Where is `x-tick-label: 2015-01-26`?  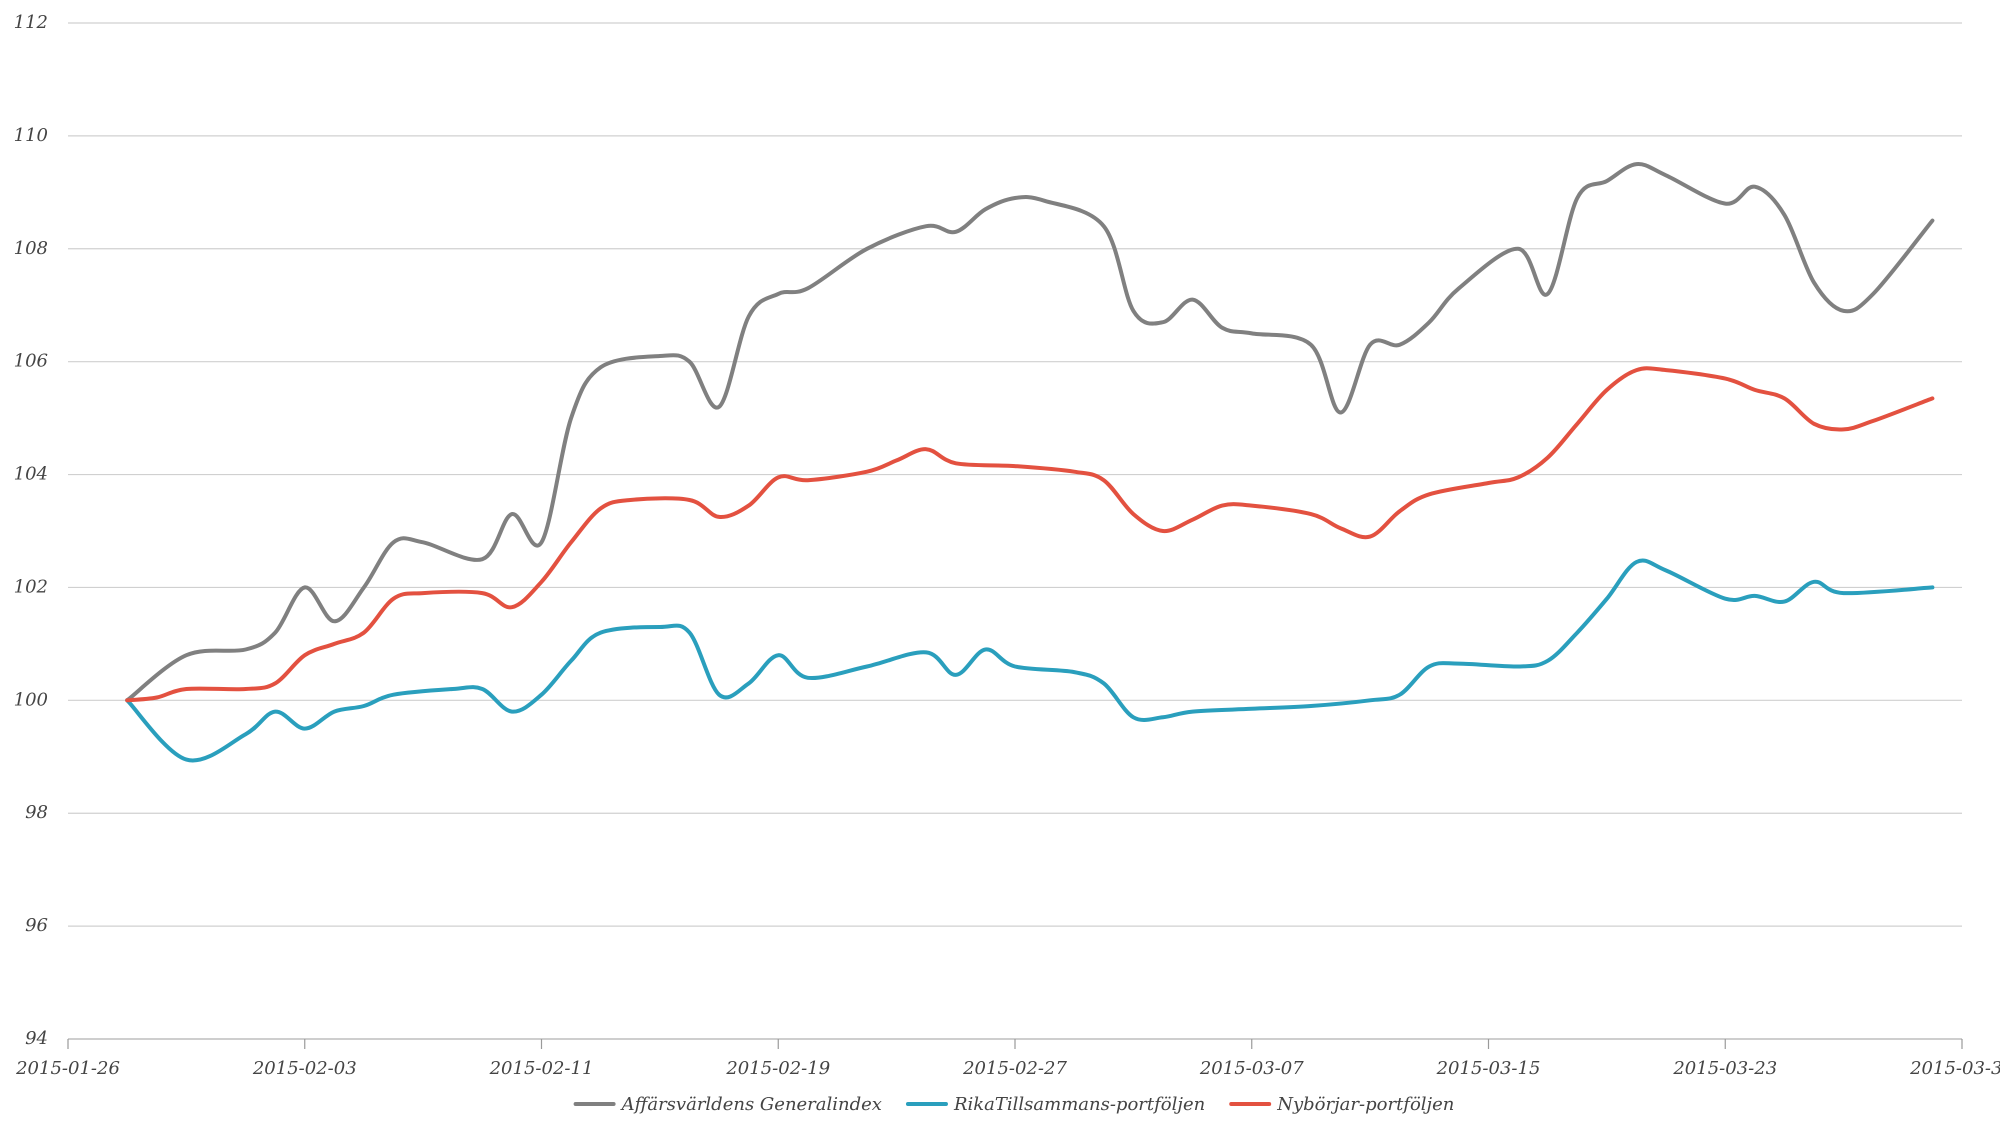 x-tick-label: 2015-01-26 is located at coordinates (67, 1068).